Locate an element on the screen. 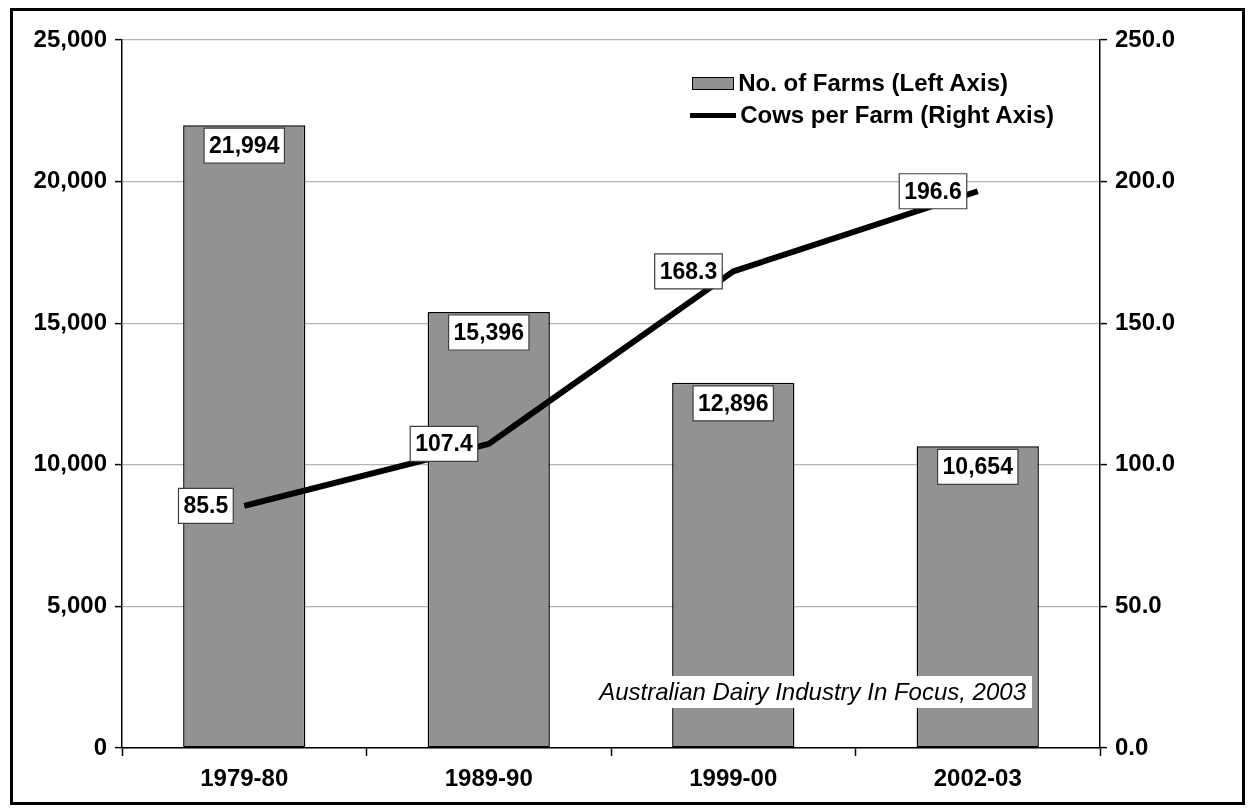 The height and width of the screenshot is (809, 1253). y2-tick-label: 250.0 is located at coordinates (1145, 38).